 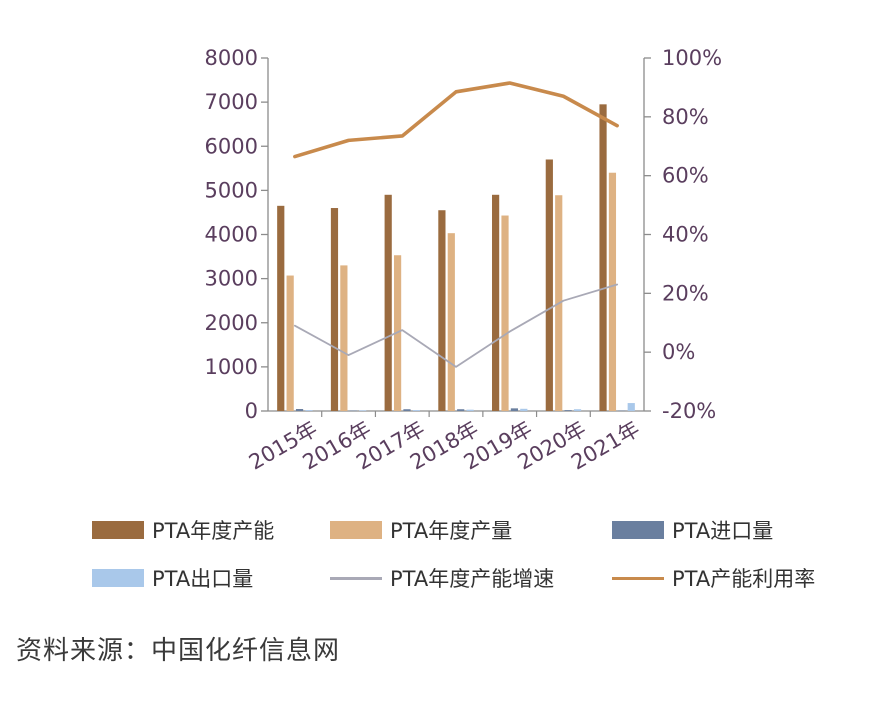 What do you see at coordinates (251, 411) in the screenshot?
I see `left-tick-label: 0` at bounding box center [251, 411].